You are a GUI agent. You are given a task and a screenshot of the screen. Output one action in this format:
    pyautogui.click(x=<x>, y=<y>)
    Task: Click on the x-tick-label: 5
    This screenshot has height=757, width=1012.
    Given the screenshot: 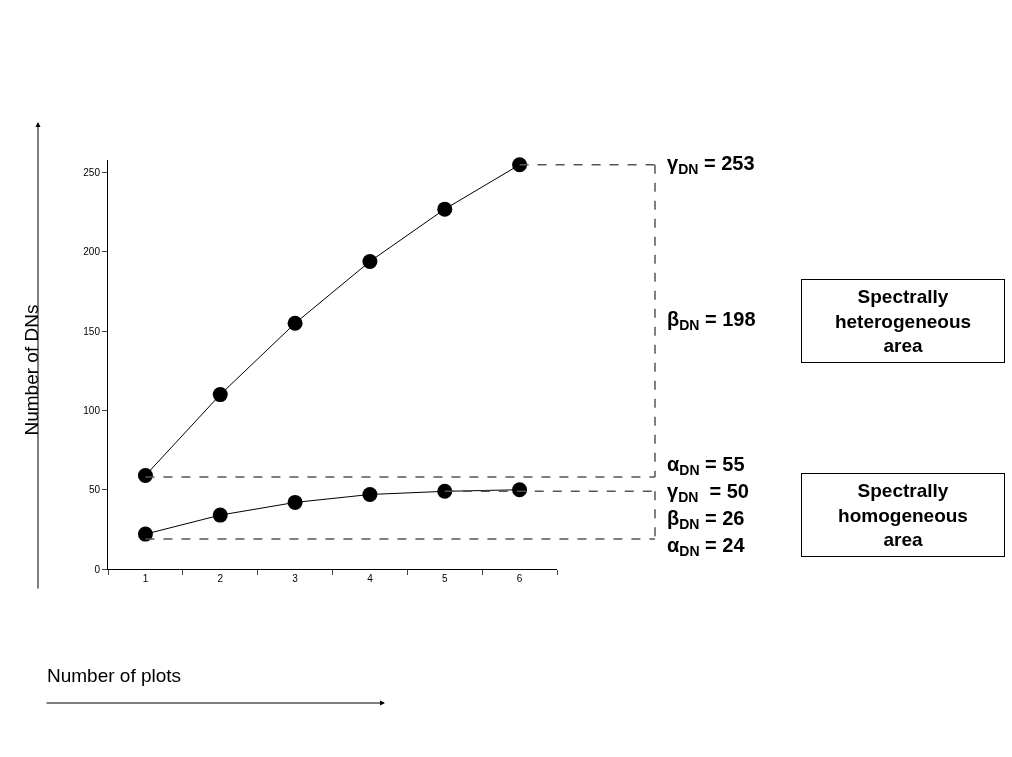 What is the action you would take?
    pyautogui.click(x=444, y=578)
    